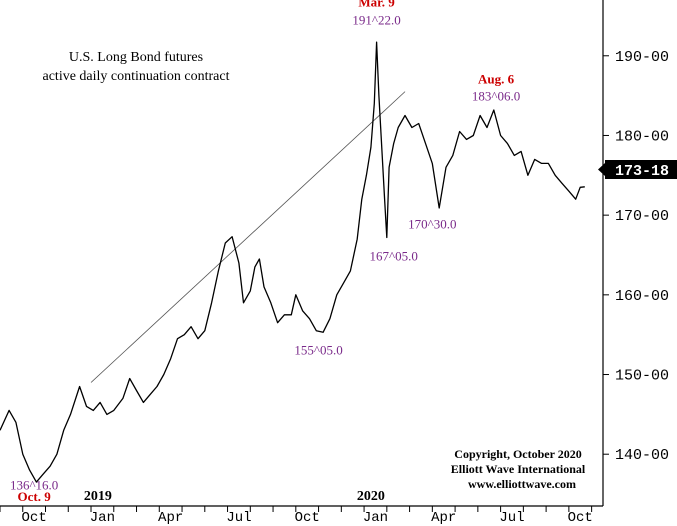 Image resolution: width=677 pixels, height=526 pixels. Describe the element at coordinates (98, 496) in the screenshot. I see `year-label: 2019` at that location.